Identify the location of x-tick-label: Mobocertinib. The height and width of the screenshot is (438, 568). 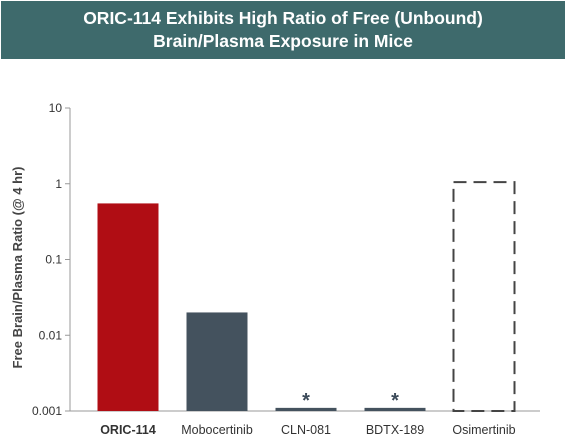
(217, 430).